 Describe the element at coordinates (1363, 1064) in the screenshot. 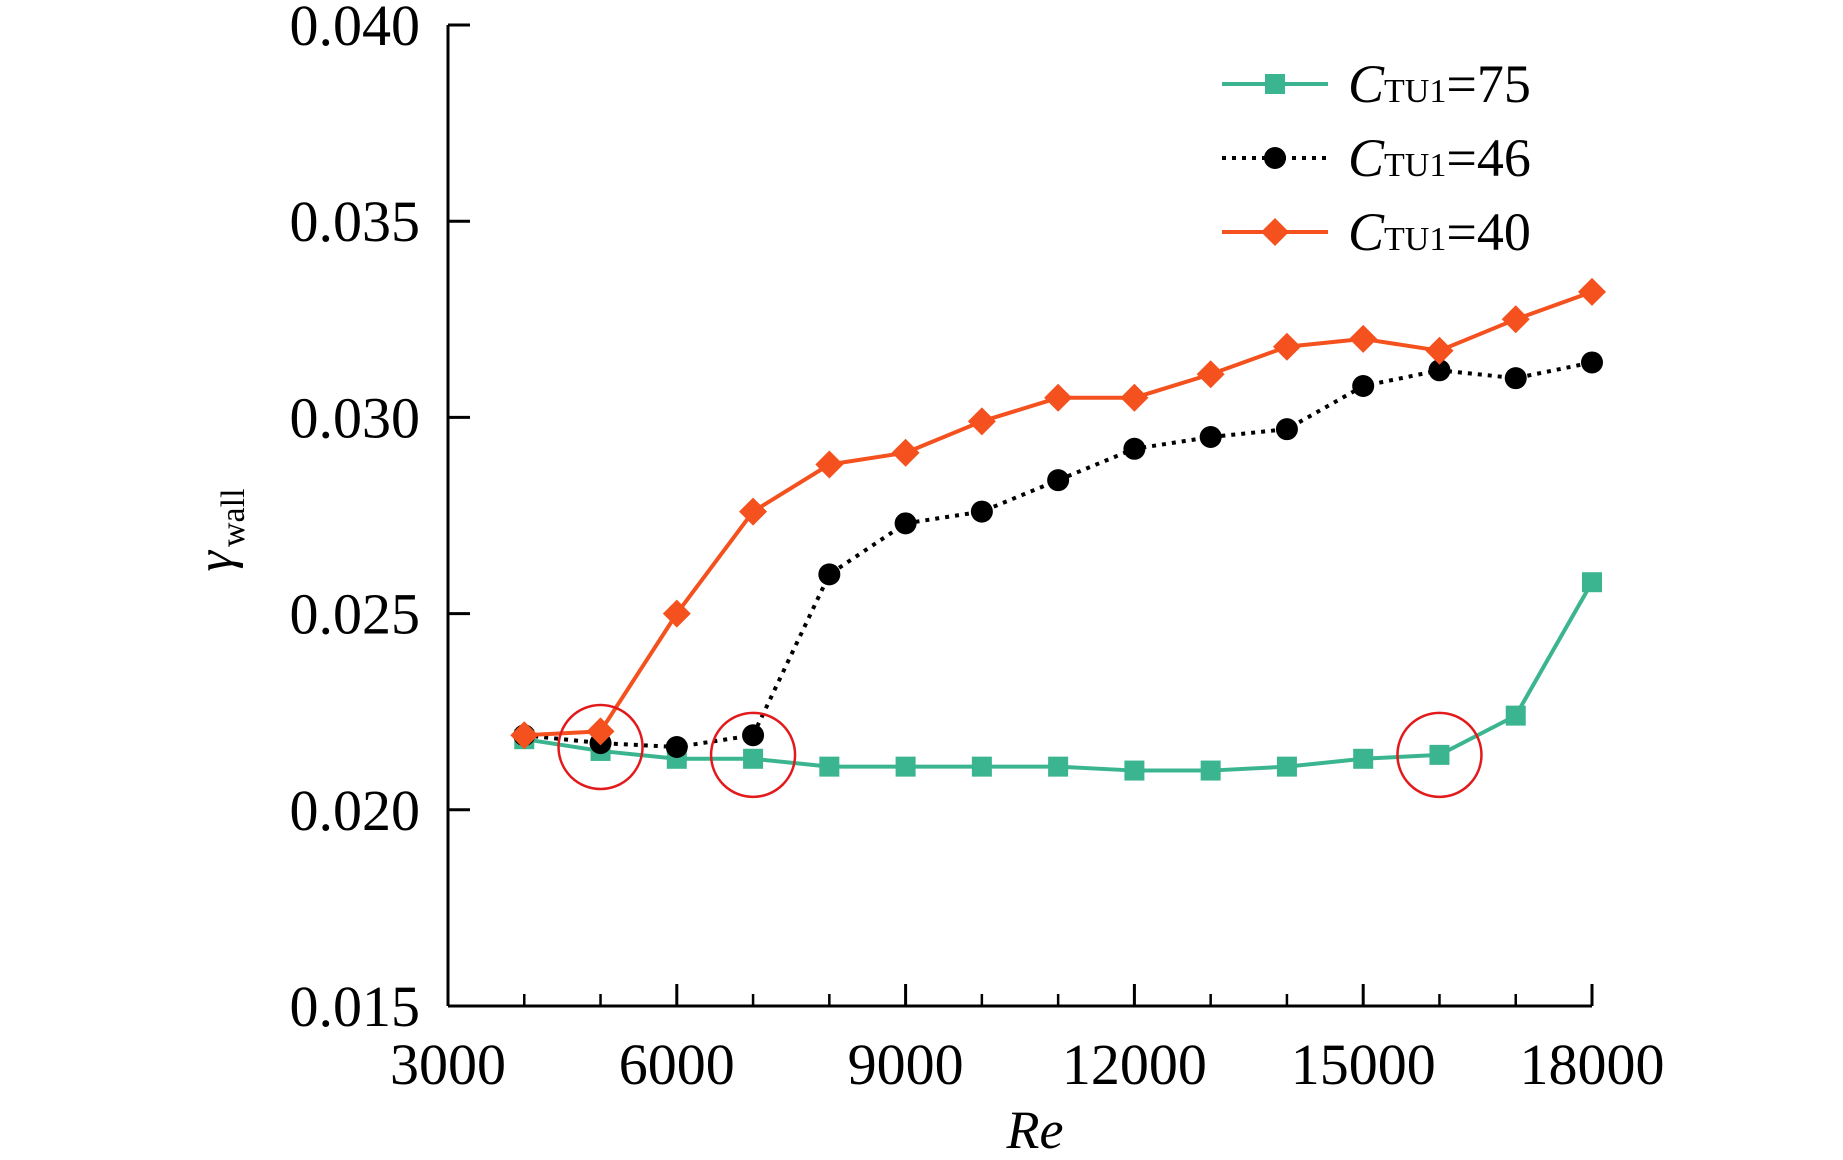

I see `x-tick-label: 15000` at that location.